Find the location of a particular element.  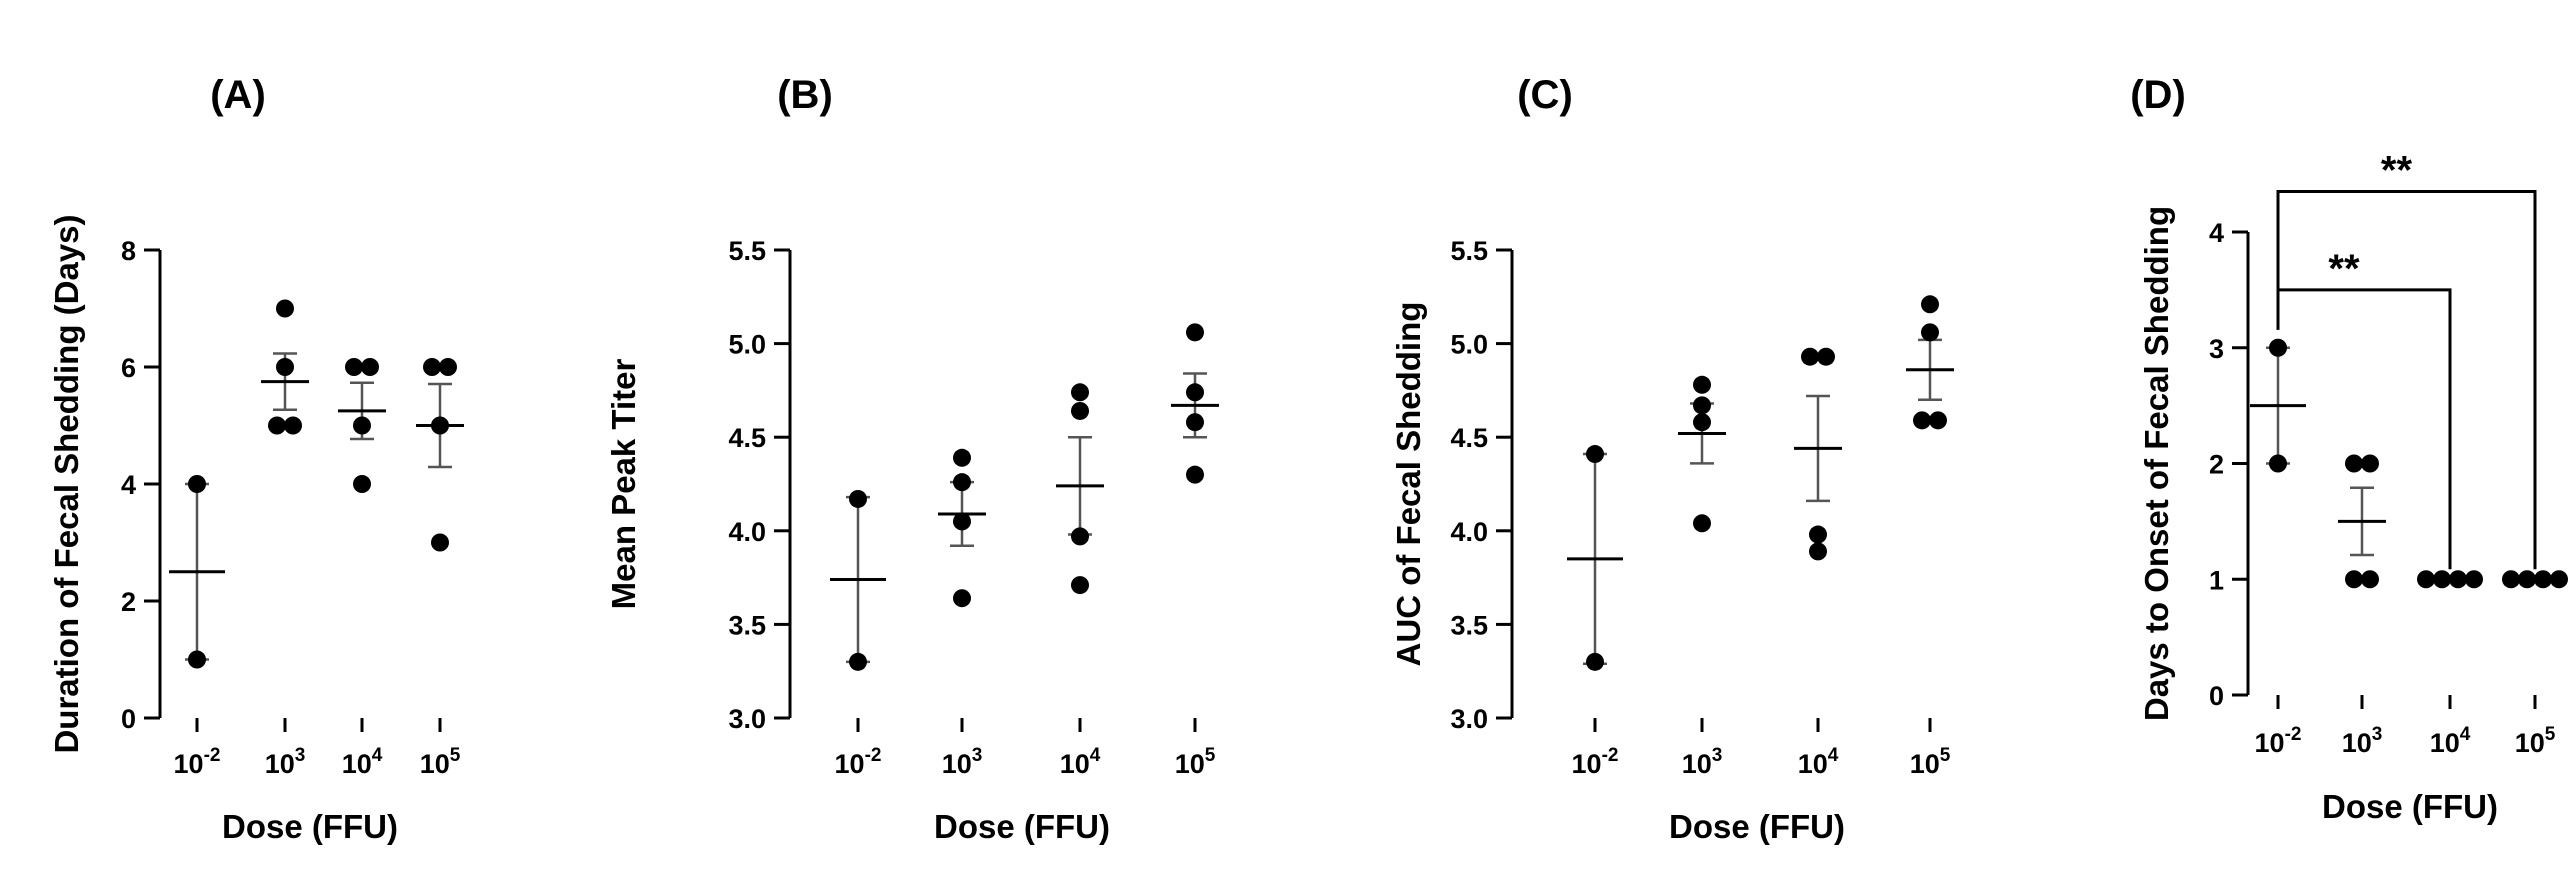

y-tick-label: 8 is located at coordinates (128, 251).